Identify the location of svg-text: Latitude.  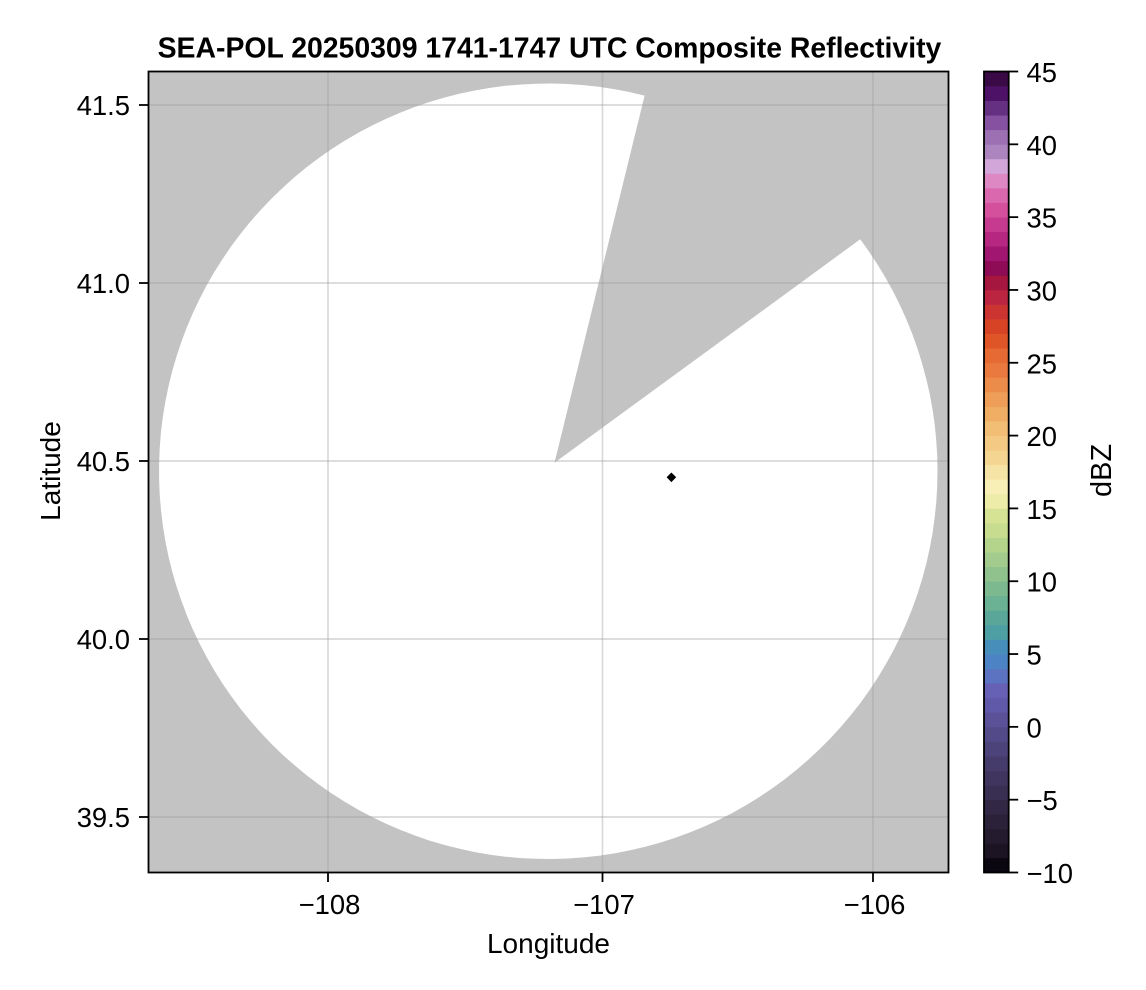
(50, 471).